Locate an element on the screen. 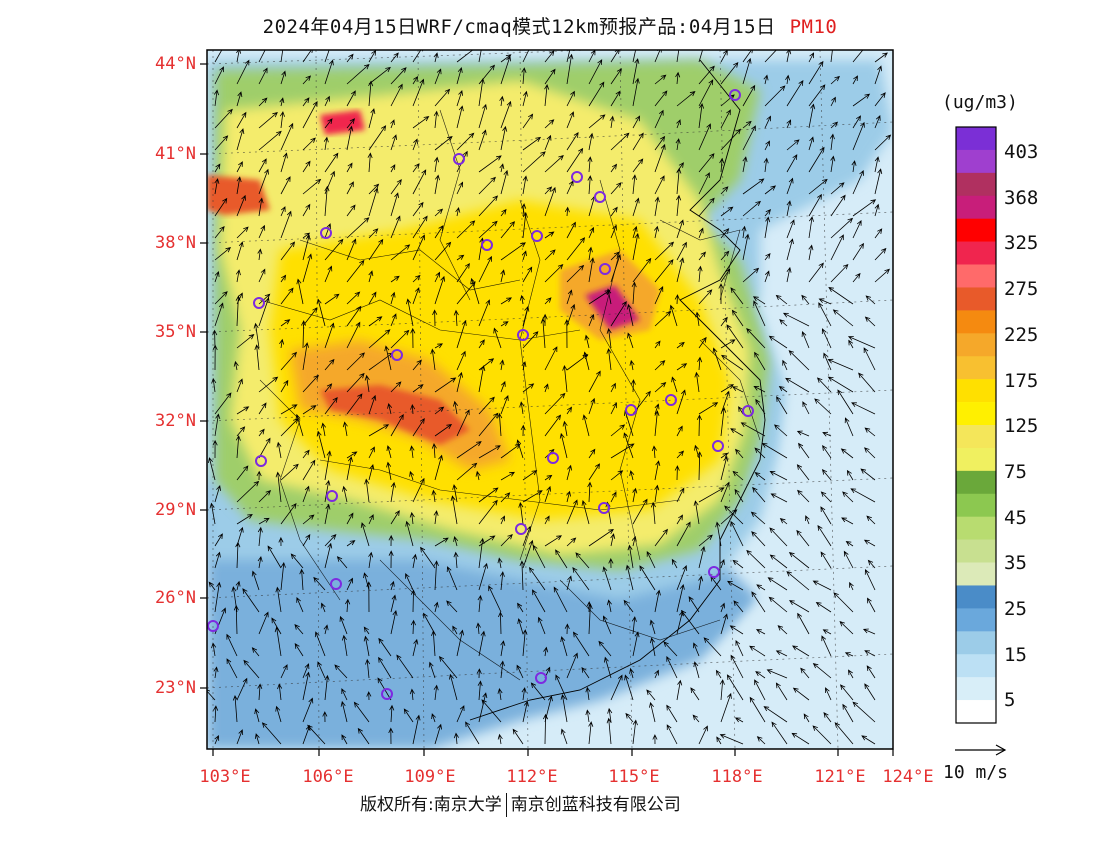  colorbar-unit: (ug/m3) is located at coordinates (980, 102).